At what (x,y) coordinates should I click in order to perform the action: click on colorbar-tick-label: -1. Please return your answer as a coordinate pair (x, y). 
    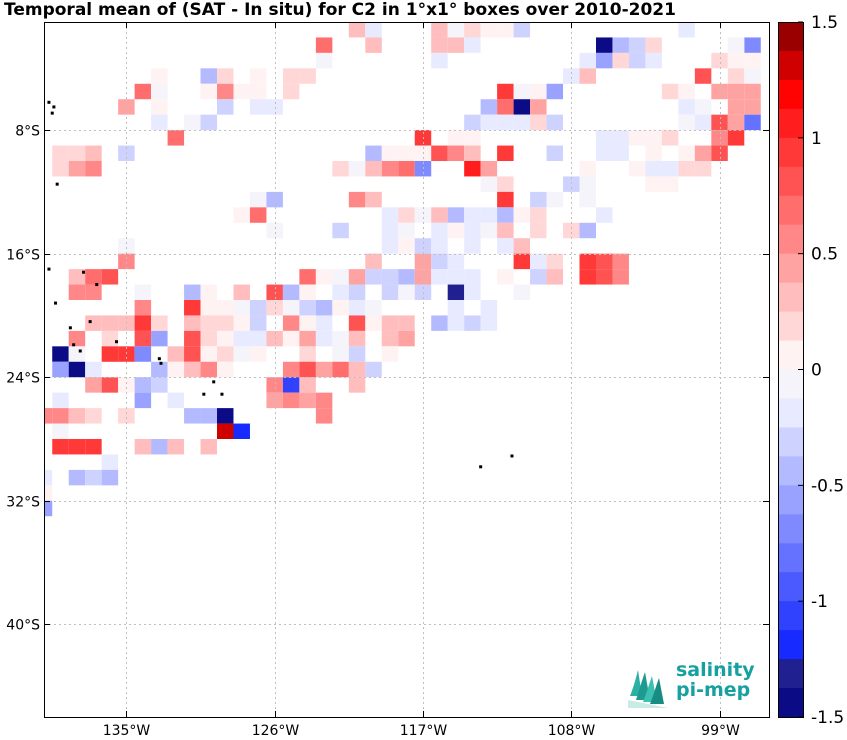
    Looking at the image, I should click on (819, 602).